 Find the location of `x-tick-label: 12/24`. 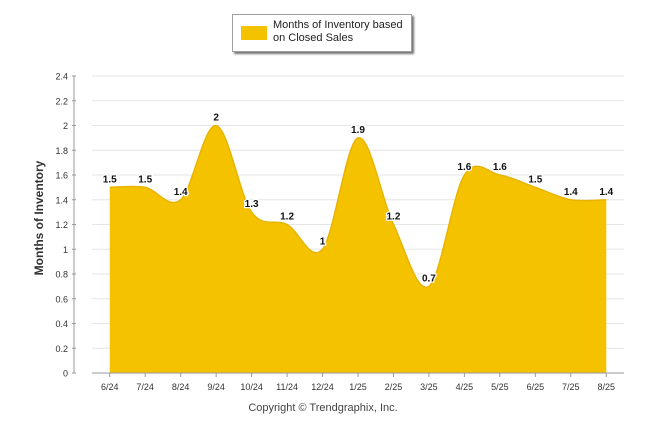

x-tick-label: 12/24 is located at coordinates (322, 387).